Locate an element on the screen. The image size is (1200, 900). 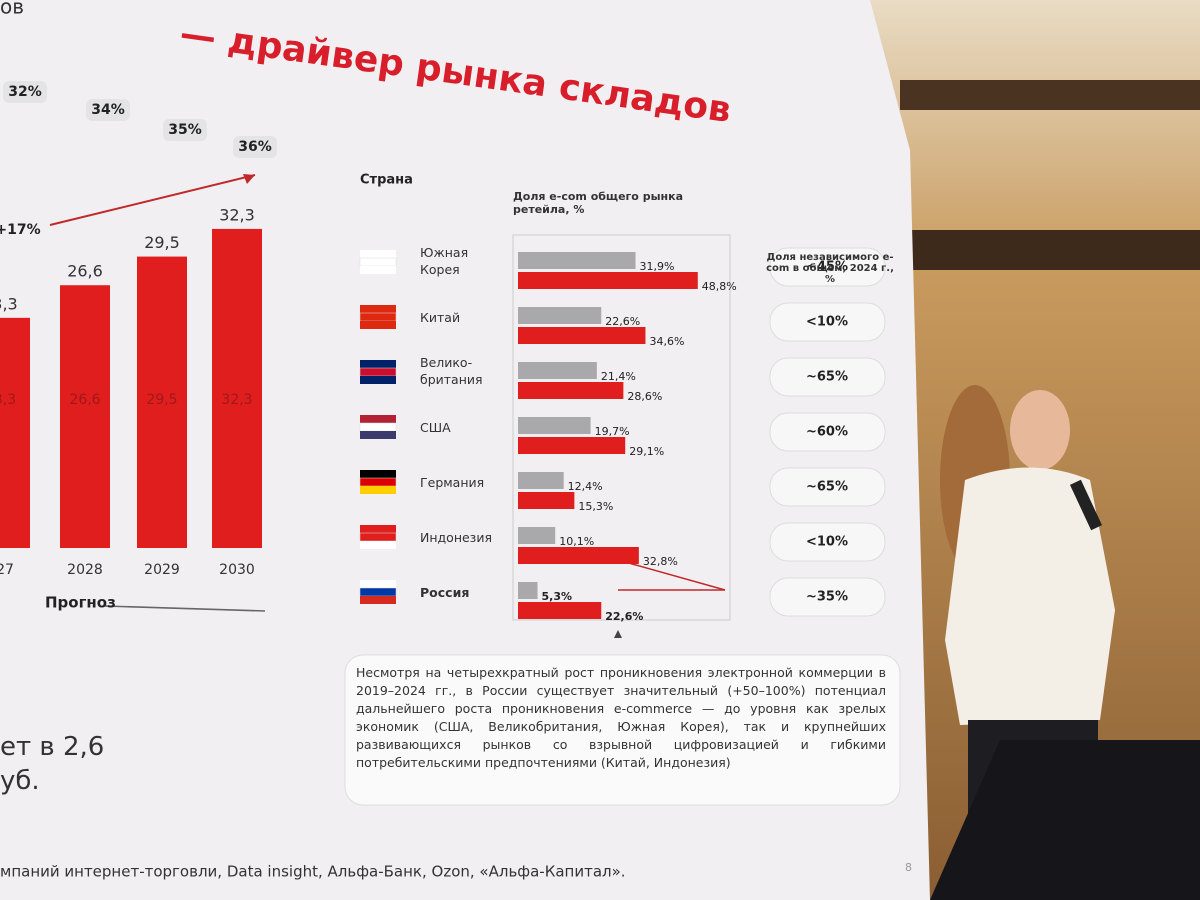
microphone is located at coordinates (1086, 505).